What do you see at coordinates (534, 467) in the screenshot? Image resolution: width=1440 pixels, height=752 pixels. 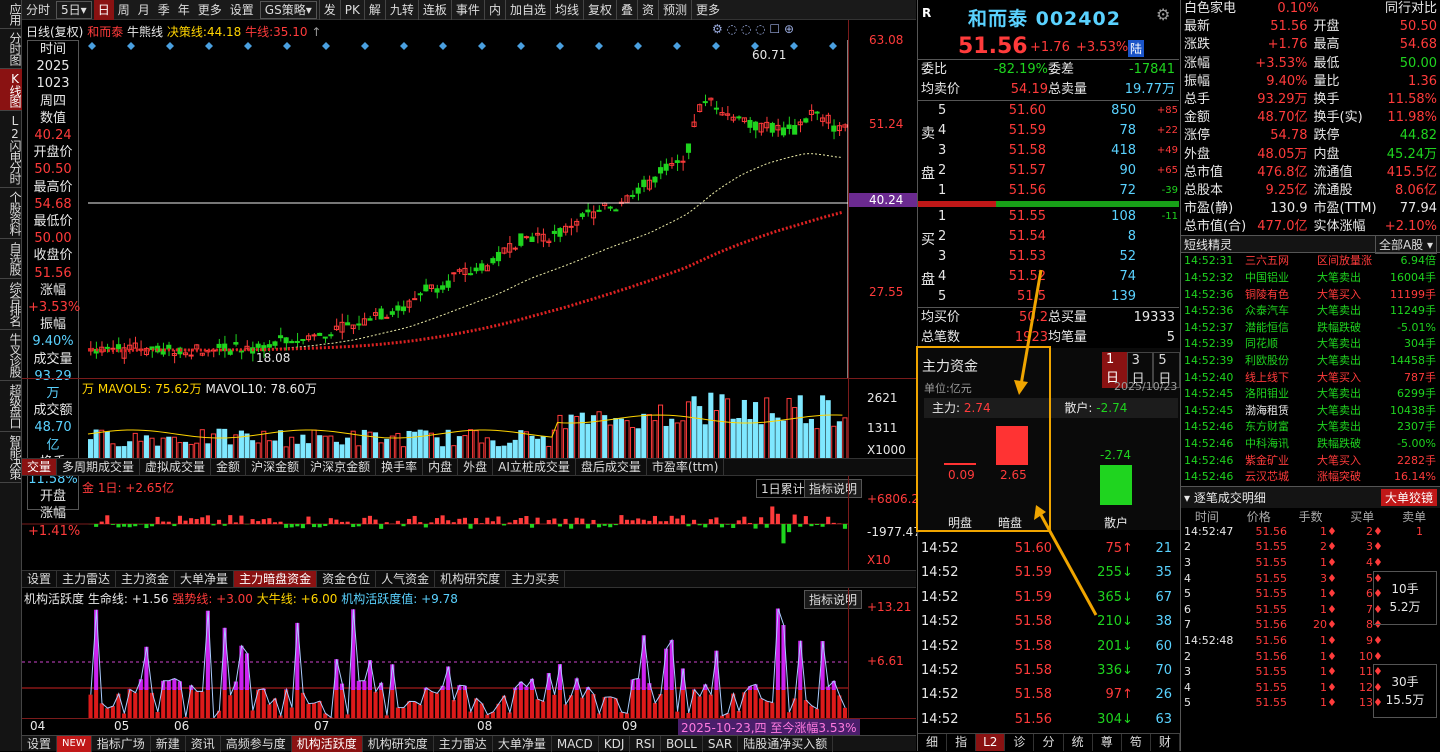 I see `vol_tabs-tab: AI立桩成交量` at bounding box center [534, 467].